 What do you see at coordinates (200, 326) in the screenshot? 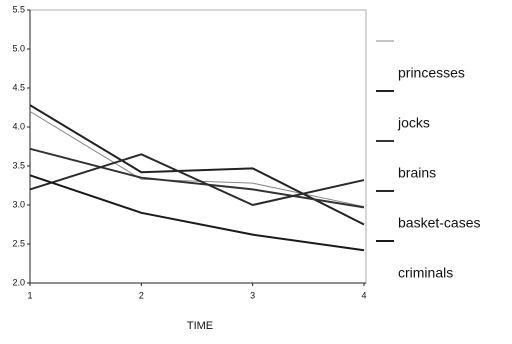
I see `x-axis-label: TIME` at bounding box center [200, 326].